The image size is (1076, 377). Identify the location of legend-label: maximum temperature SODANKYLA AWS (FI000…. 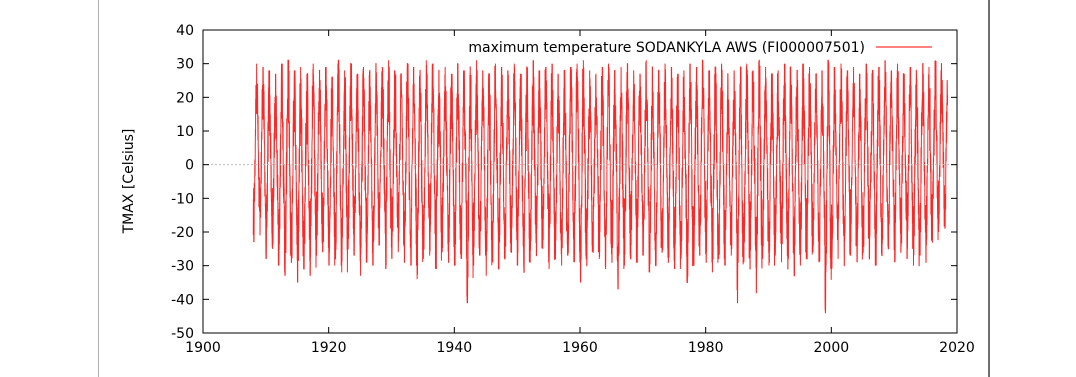
(666, 48).